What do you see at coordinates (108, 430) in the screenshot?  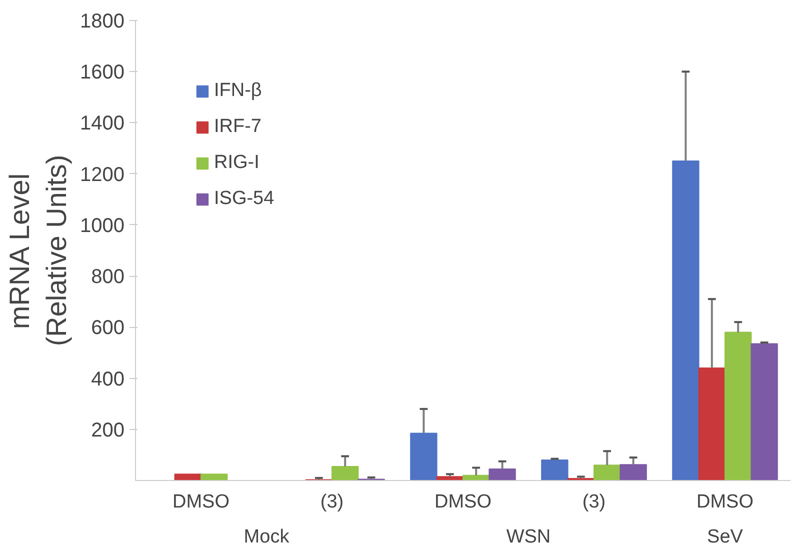 I see `y-tick-label: 200` at bounding box center [108, 430].